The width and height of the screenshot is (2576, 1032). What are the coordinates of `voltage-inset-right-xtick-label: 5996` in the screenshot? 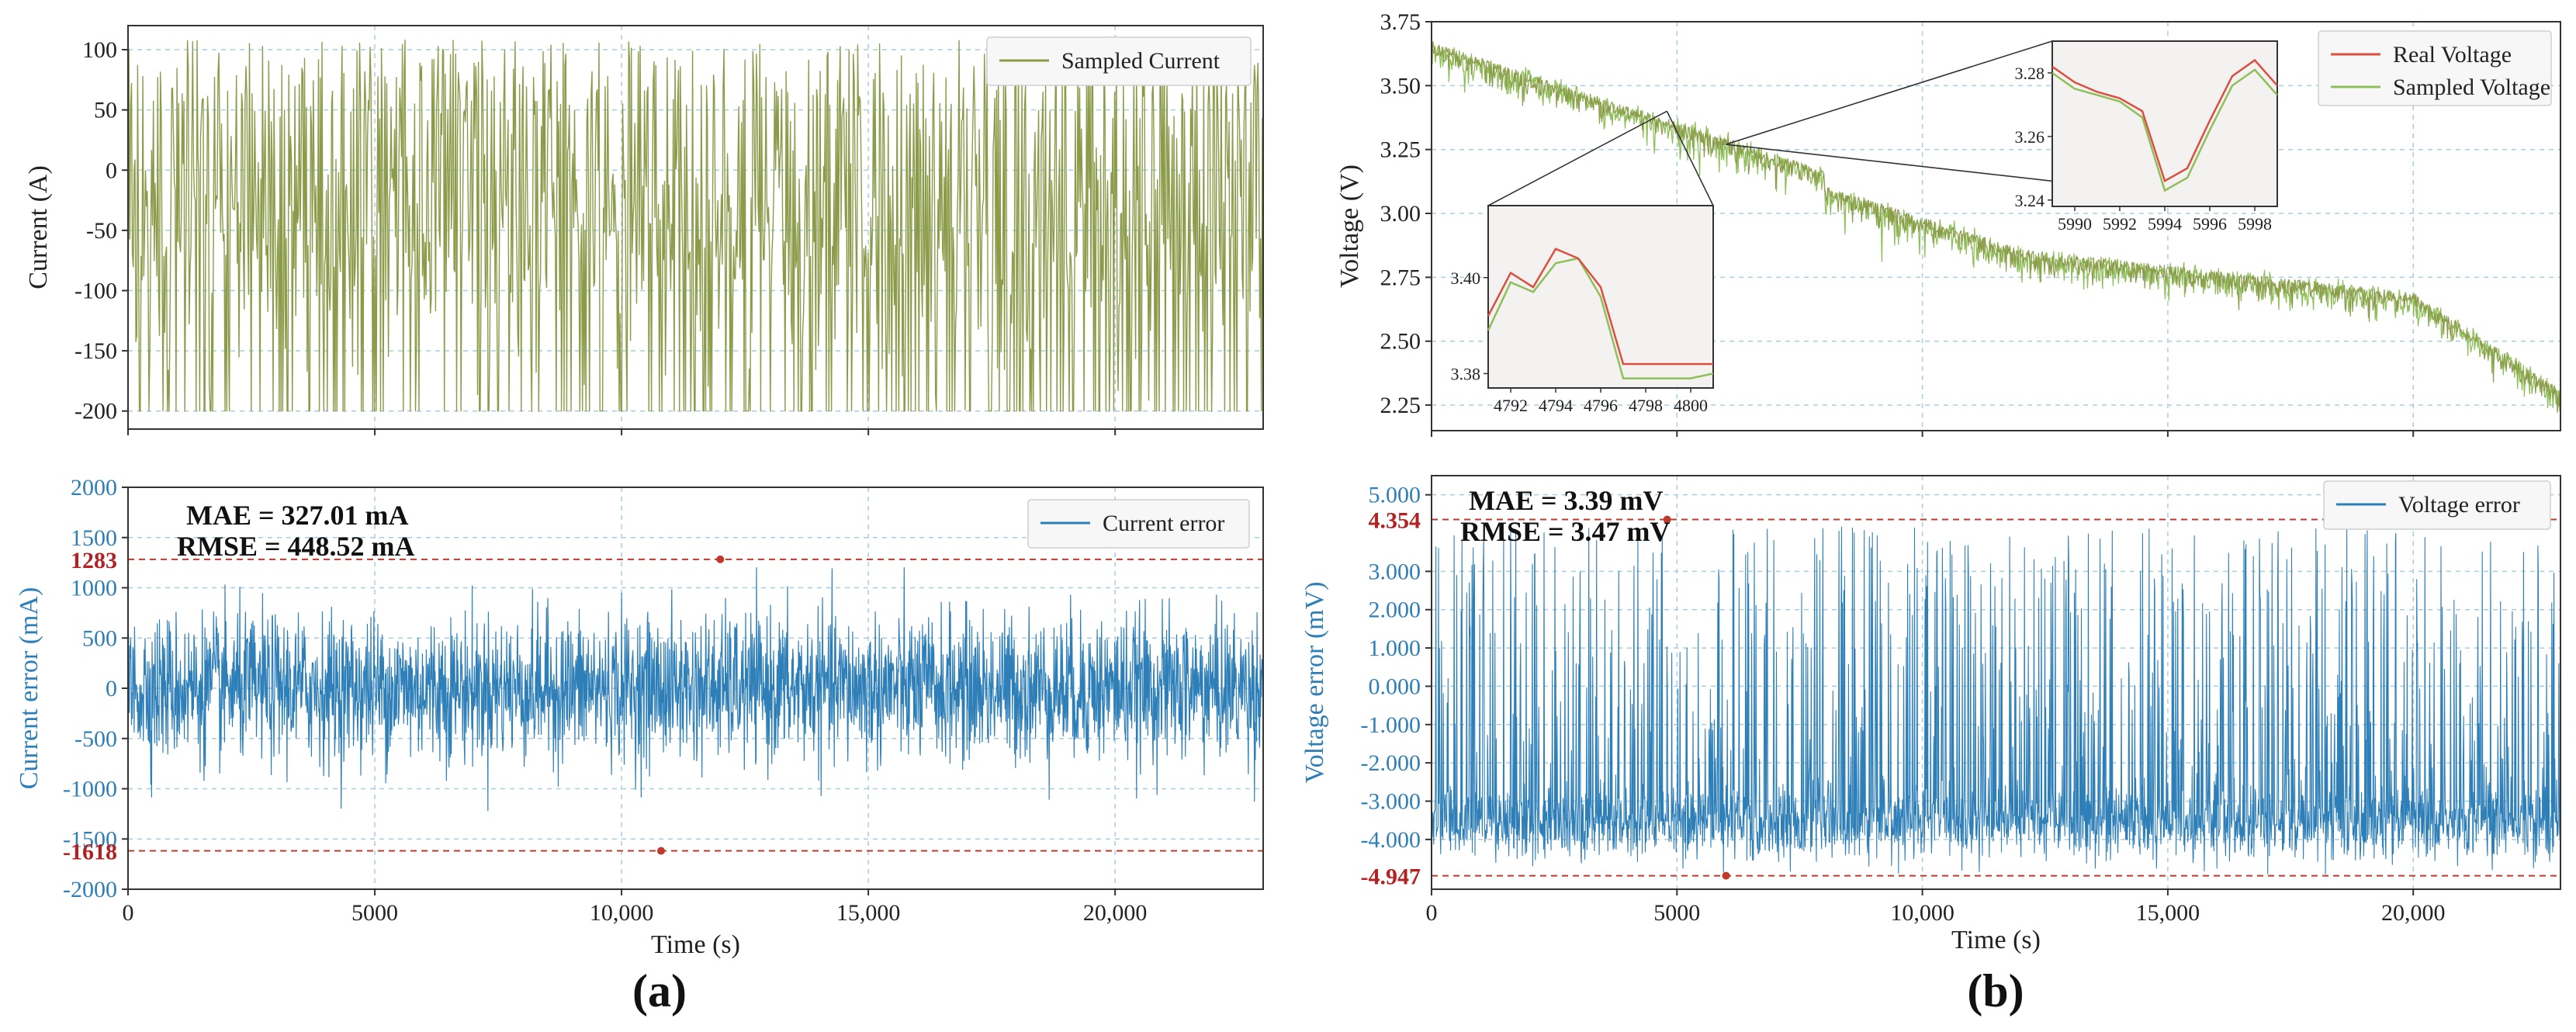 It's located at (2210, 224).